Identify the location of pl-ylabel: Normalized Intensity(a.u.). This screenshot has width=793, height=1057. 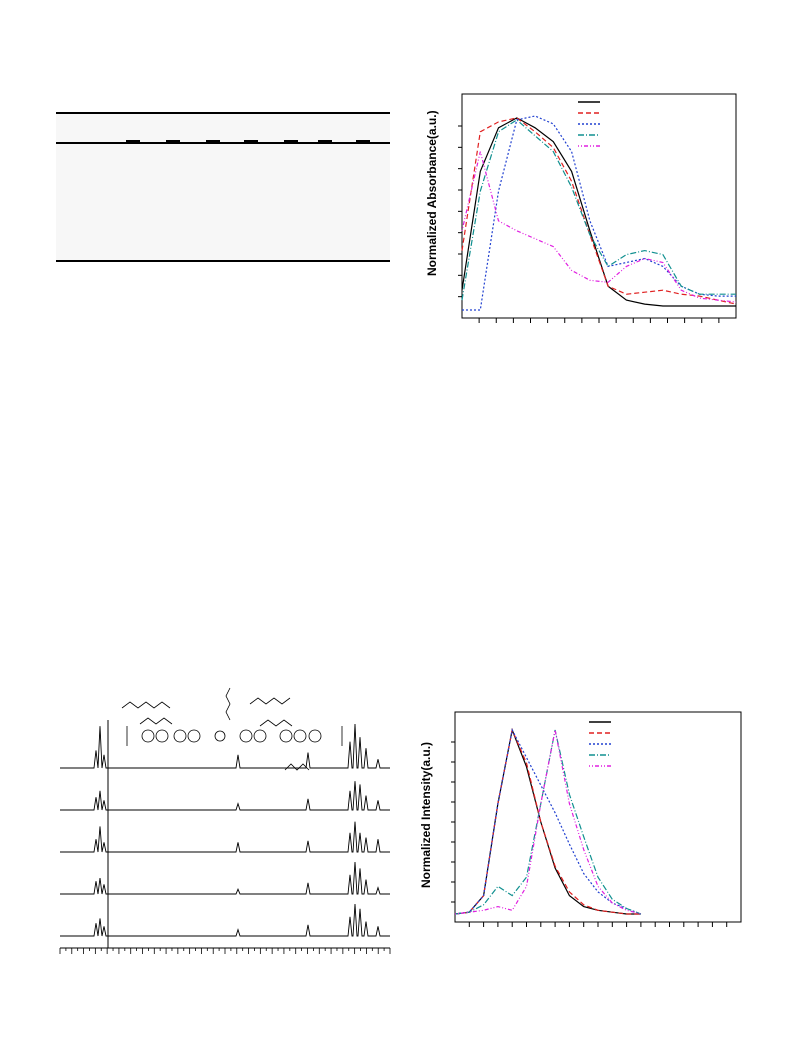
(426, 814).